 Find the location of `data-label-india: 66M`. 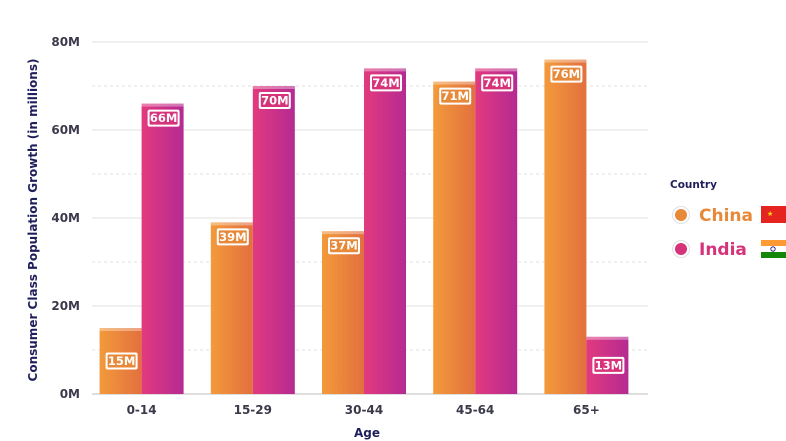

data-label-india: 66M is located at coordinates (163, 118).